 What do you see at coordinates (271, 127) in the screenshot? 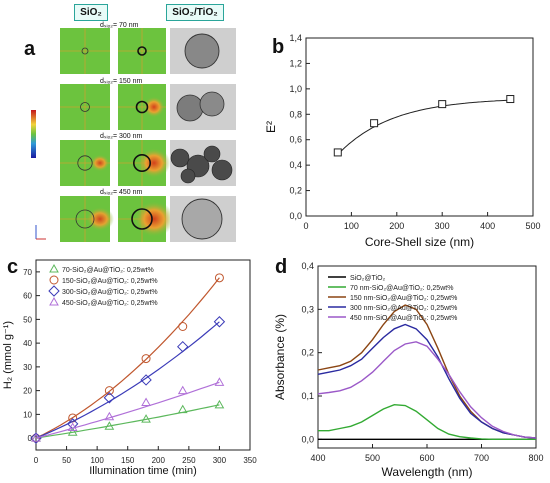
I see `y-axis-label: E²` at bounding box center [271, 127].